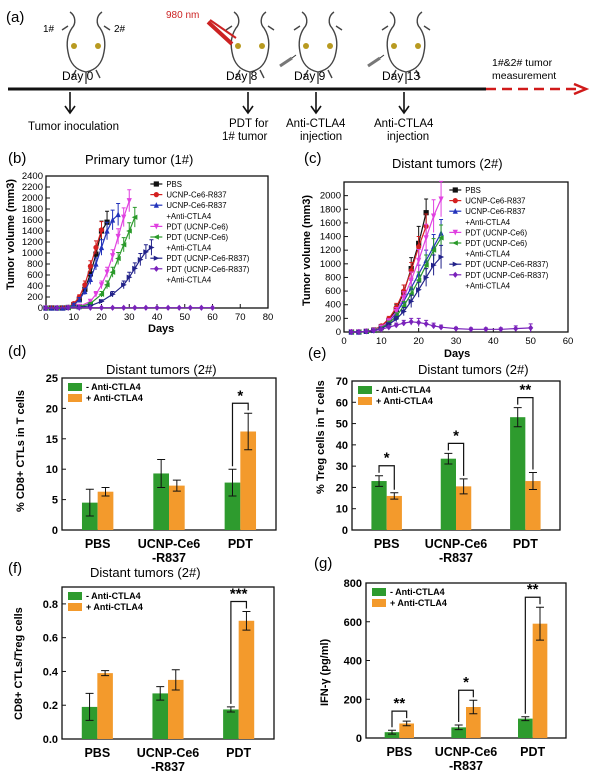 This screenshot has width=600, height=775. I want to click on legend-label: UCNP-Ce6-R837, so click(495, 201).